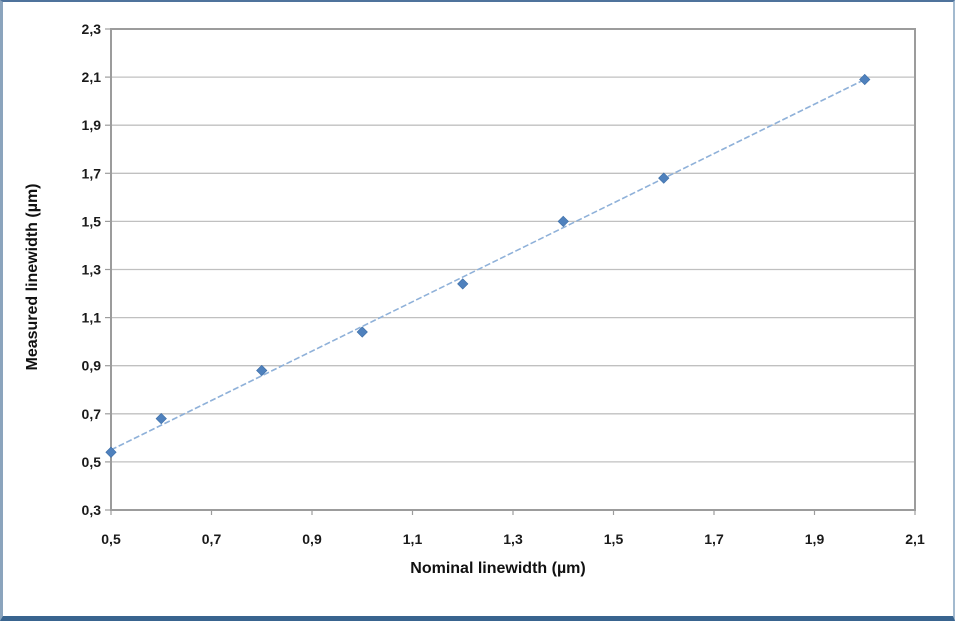 Image resolution: width=955 pixels, height=621 pixels. What do you see at coordinates (513, 539) in the screenshot?
I see `x-tick-label: 1,3` at bounding box center [513, 539].